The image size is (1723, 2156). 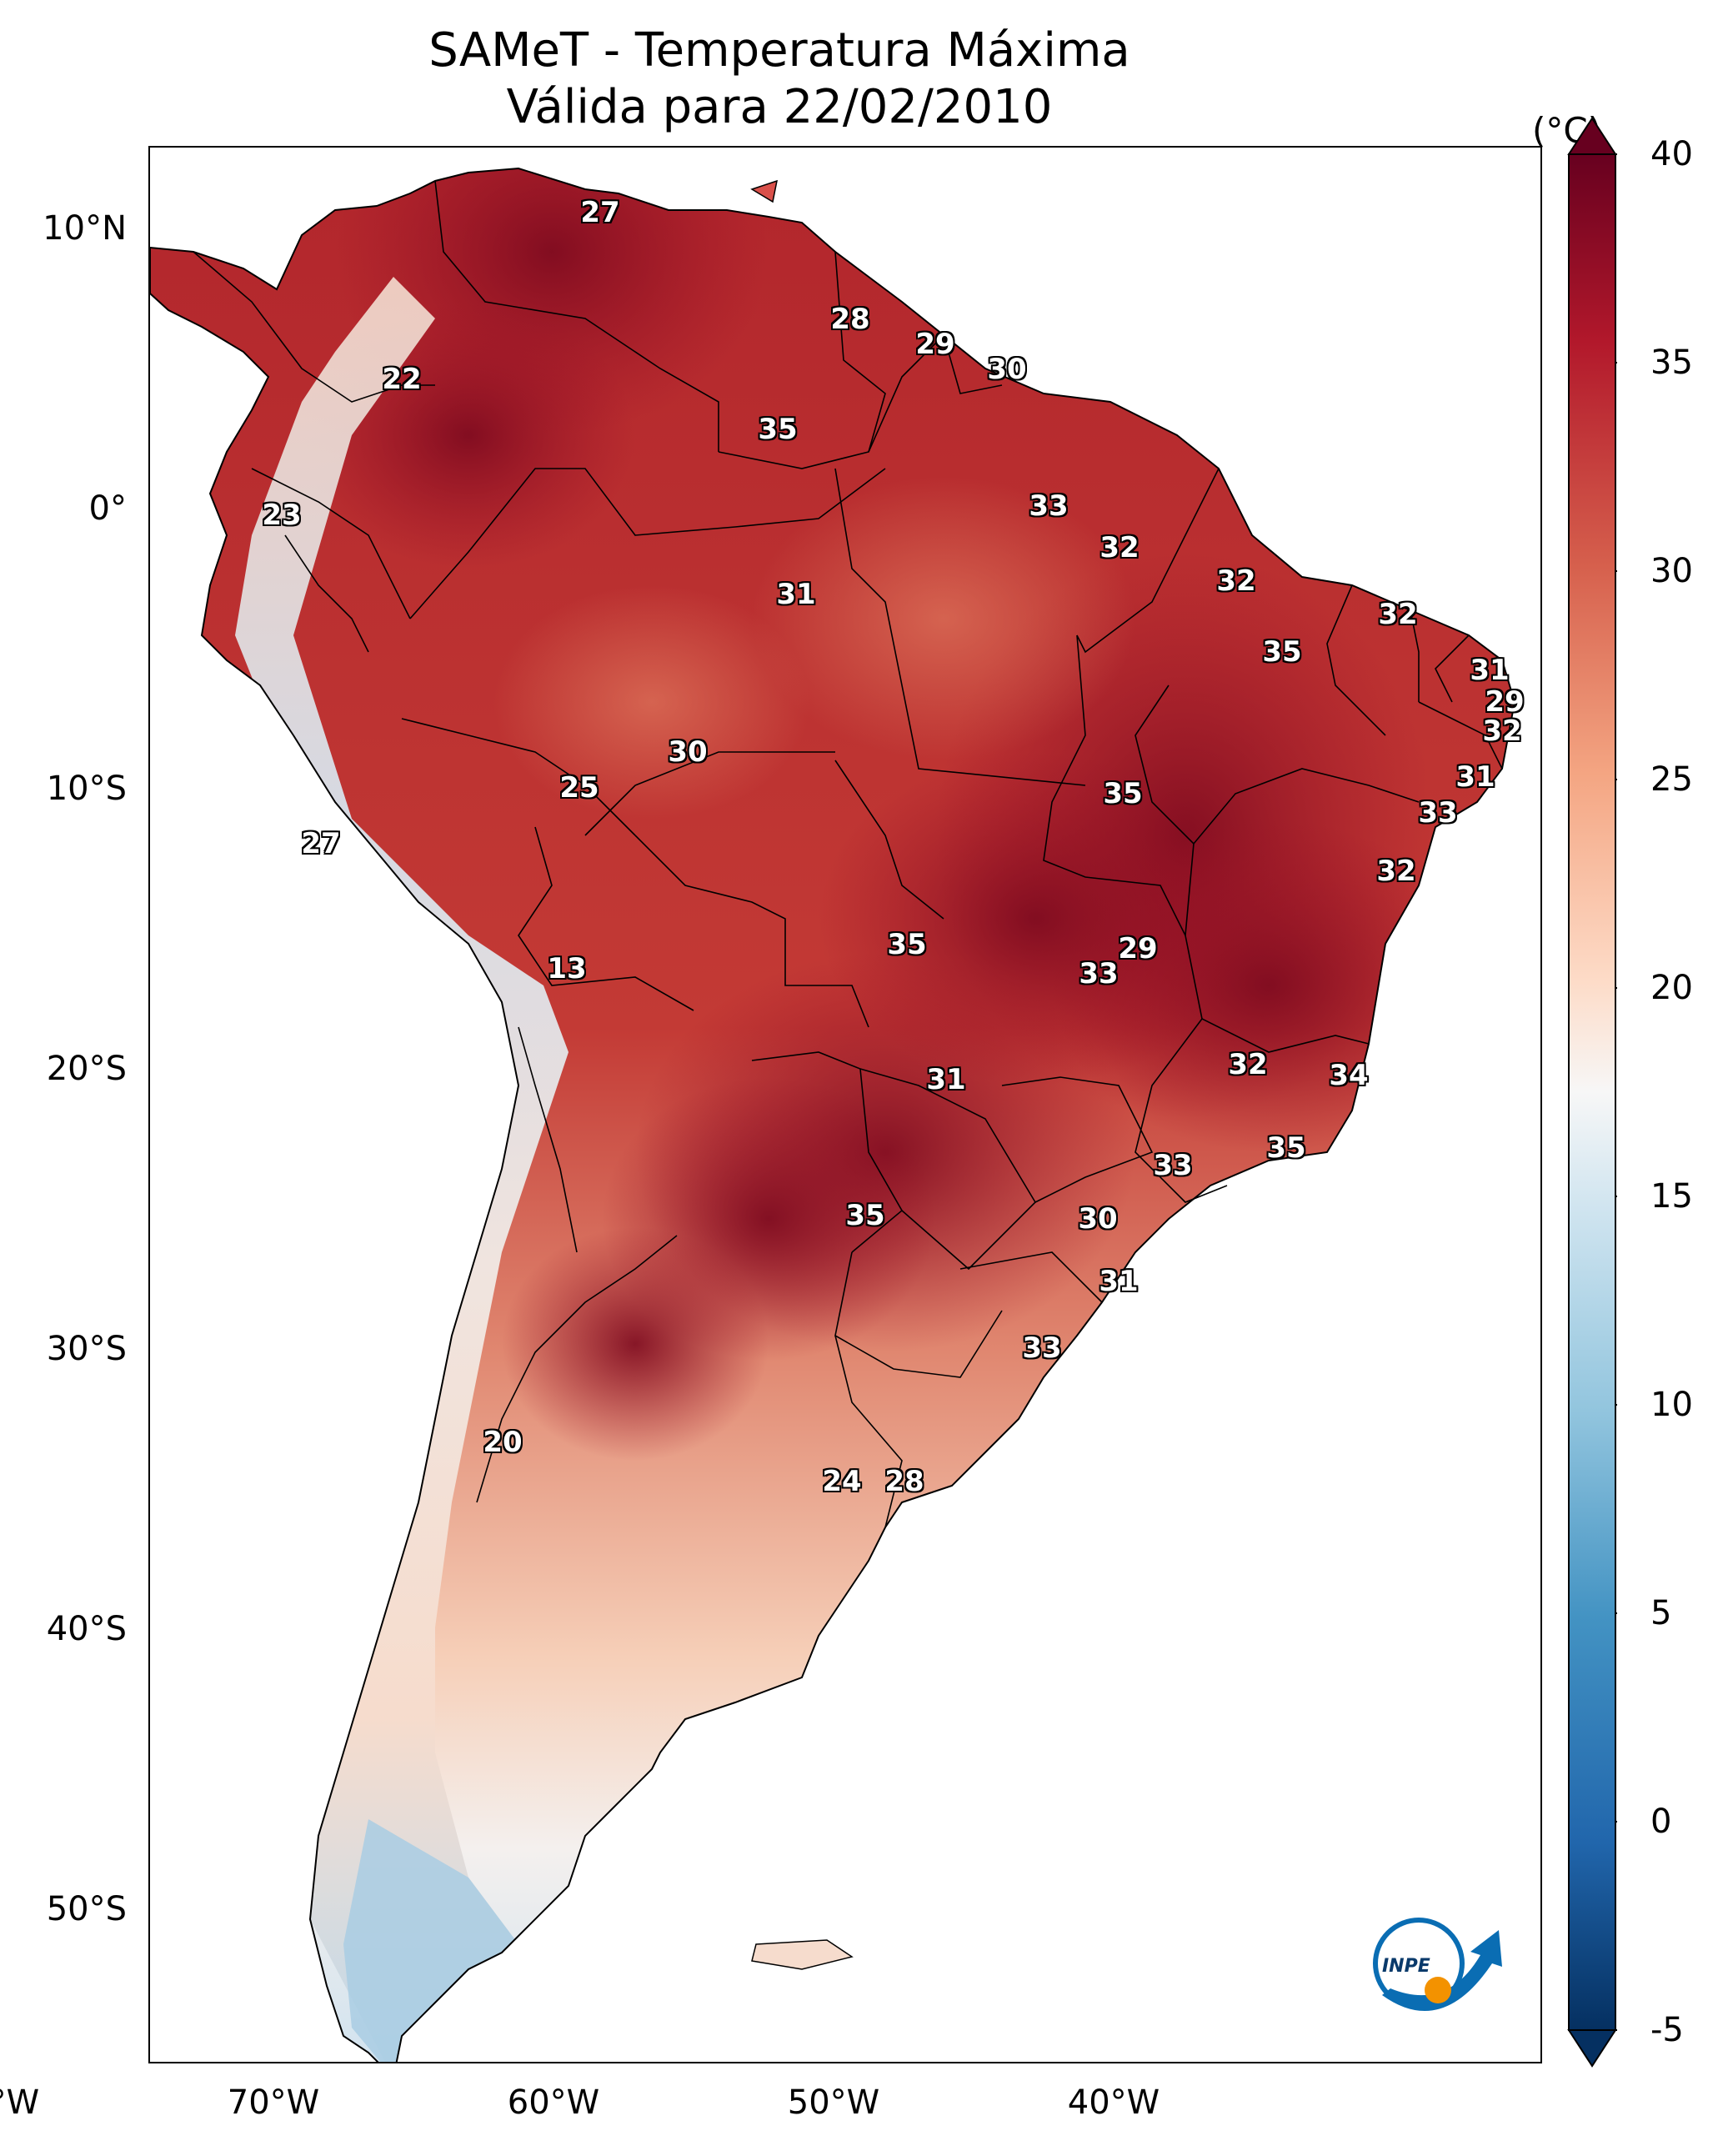 What do you see at coordinates (779, 51) in the screenshot?
I see `map-title-line1: SAMeT - Temperatura Máxima` at bounding box center [779, 51].